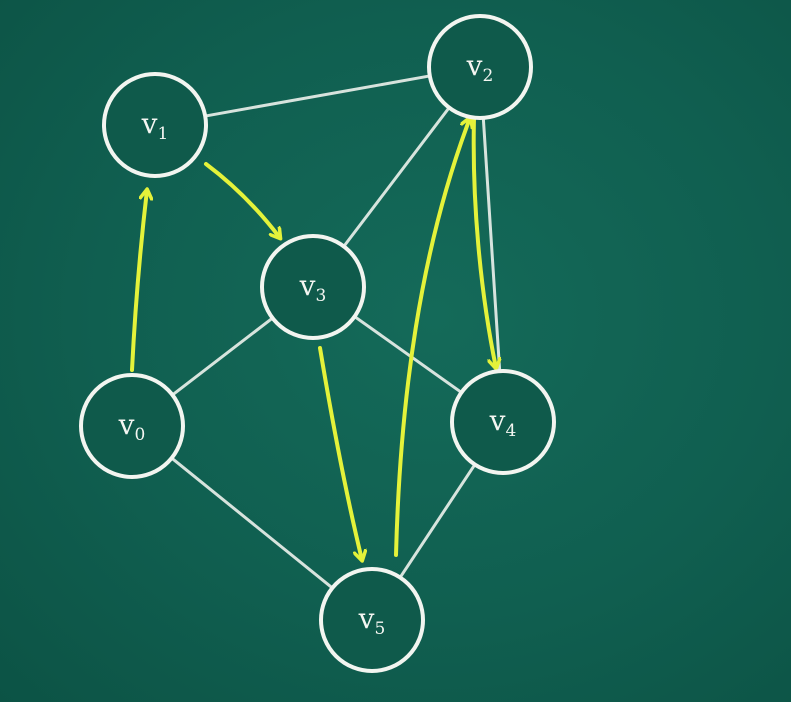  What do you see at coordinates (242, 200) in the screenshot?
I see `traversal-arrow-v1-v3` at bounding box center [242, 200].